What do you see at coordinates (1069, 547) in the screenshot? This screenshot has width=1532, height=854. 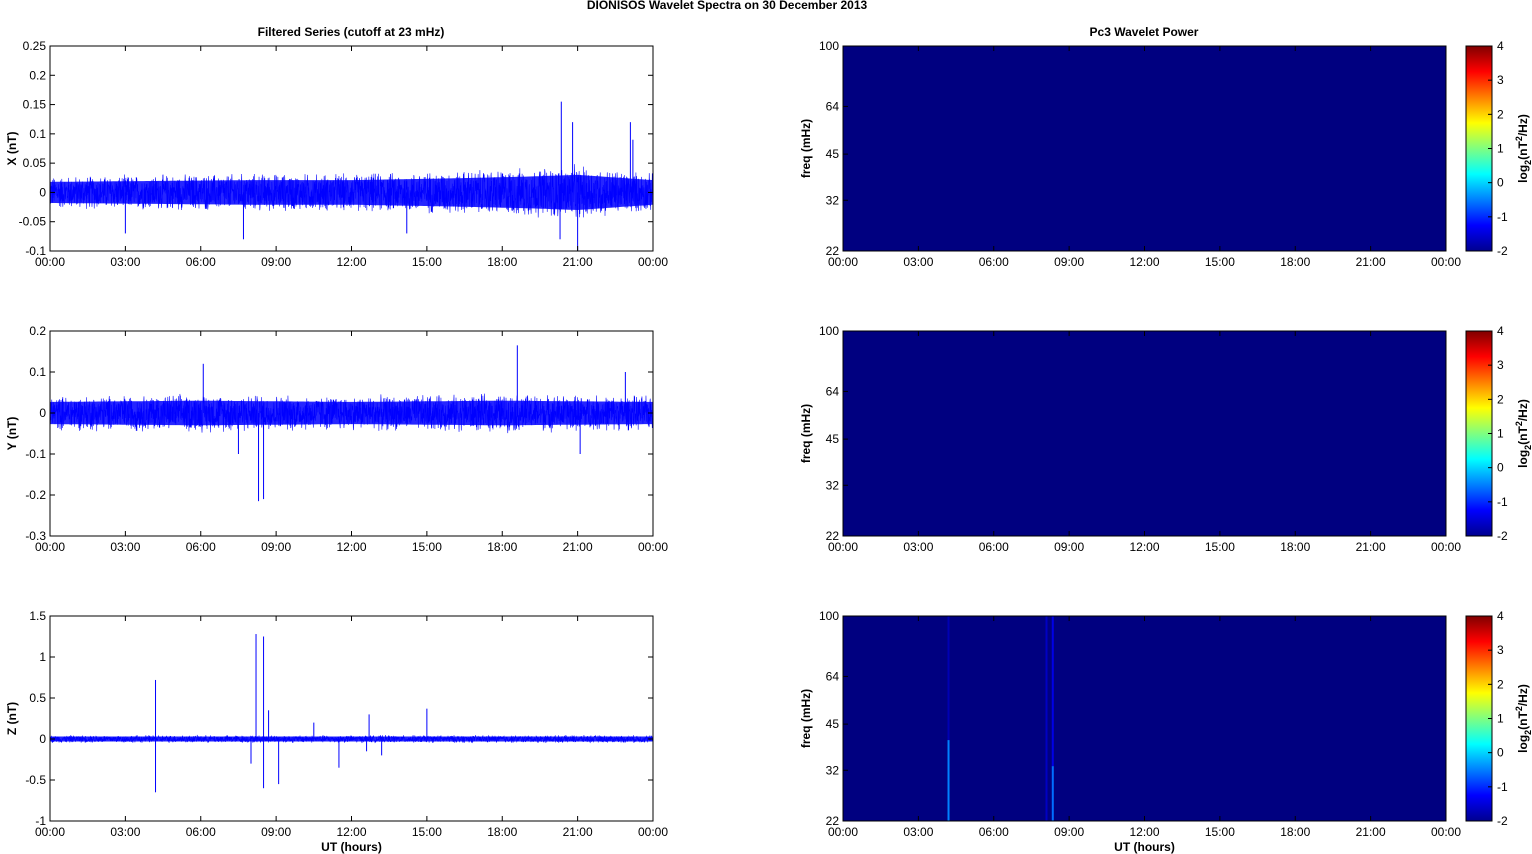 I see `y-wavelet-xtick-label: 09:00` at bounding box center [1069, 547].